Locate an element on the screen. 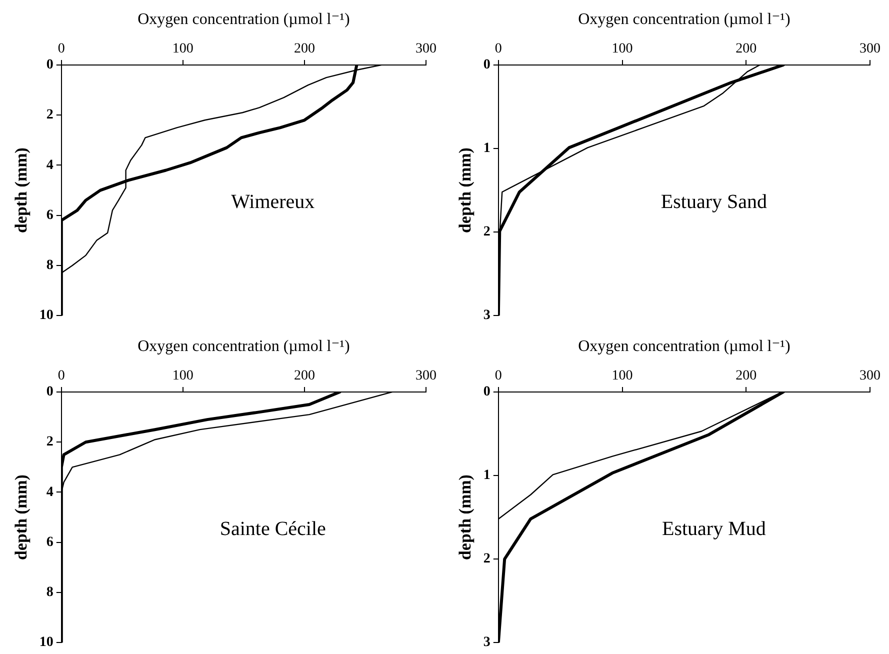 The width and height of the screenshot is (889, 654). annotation: Sainte Cécile is located at coordinates (273, 529).